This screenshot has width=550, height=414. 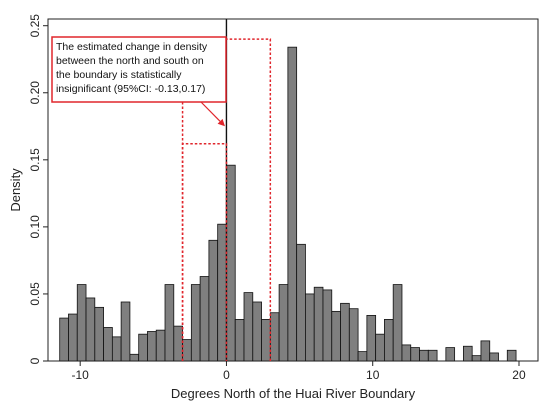 I want to click on x-axis-title: Degrees North of the Huai River Boundary, so click(x=293, y=393).